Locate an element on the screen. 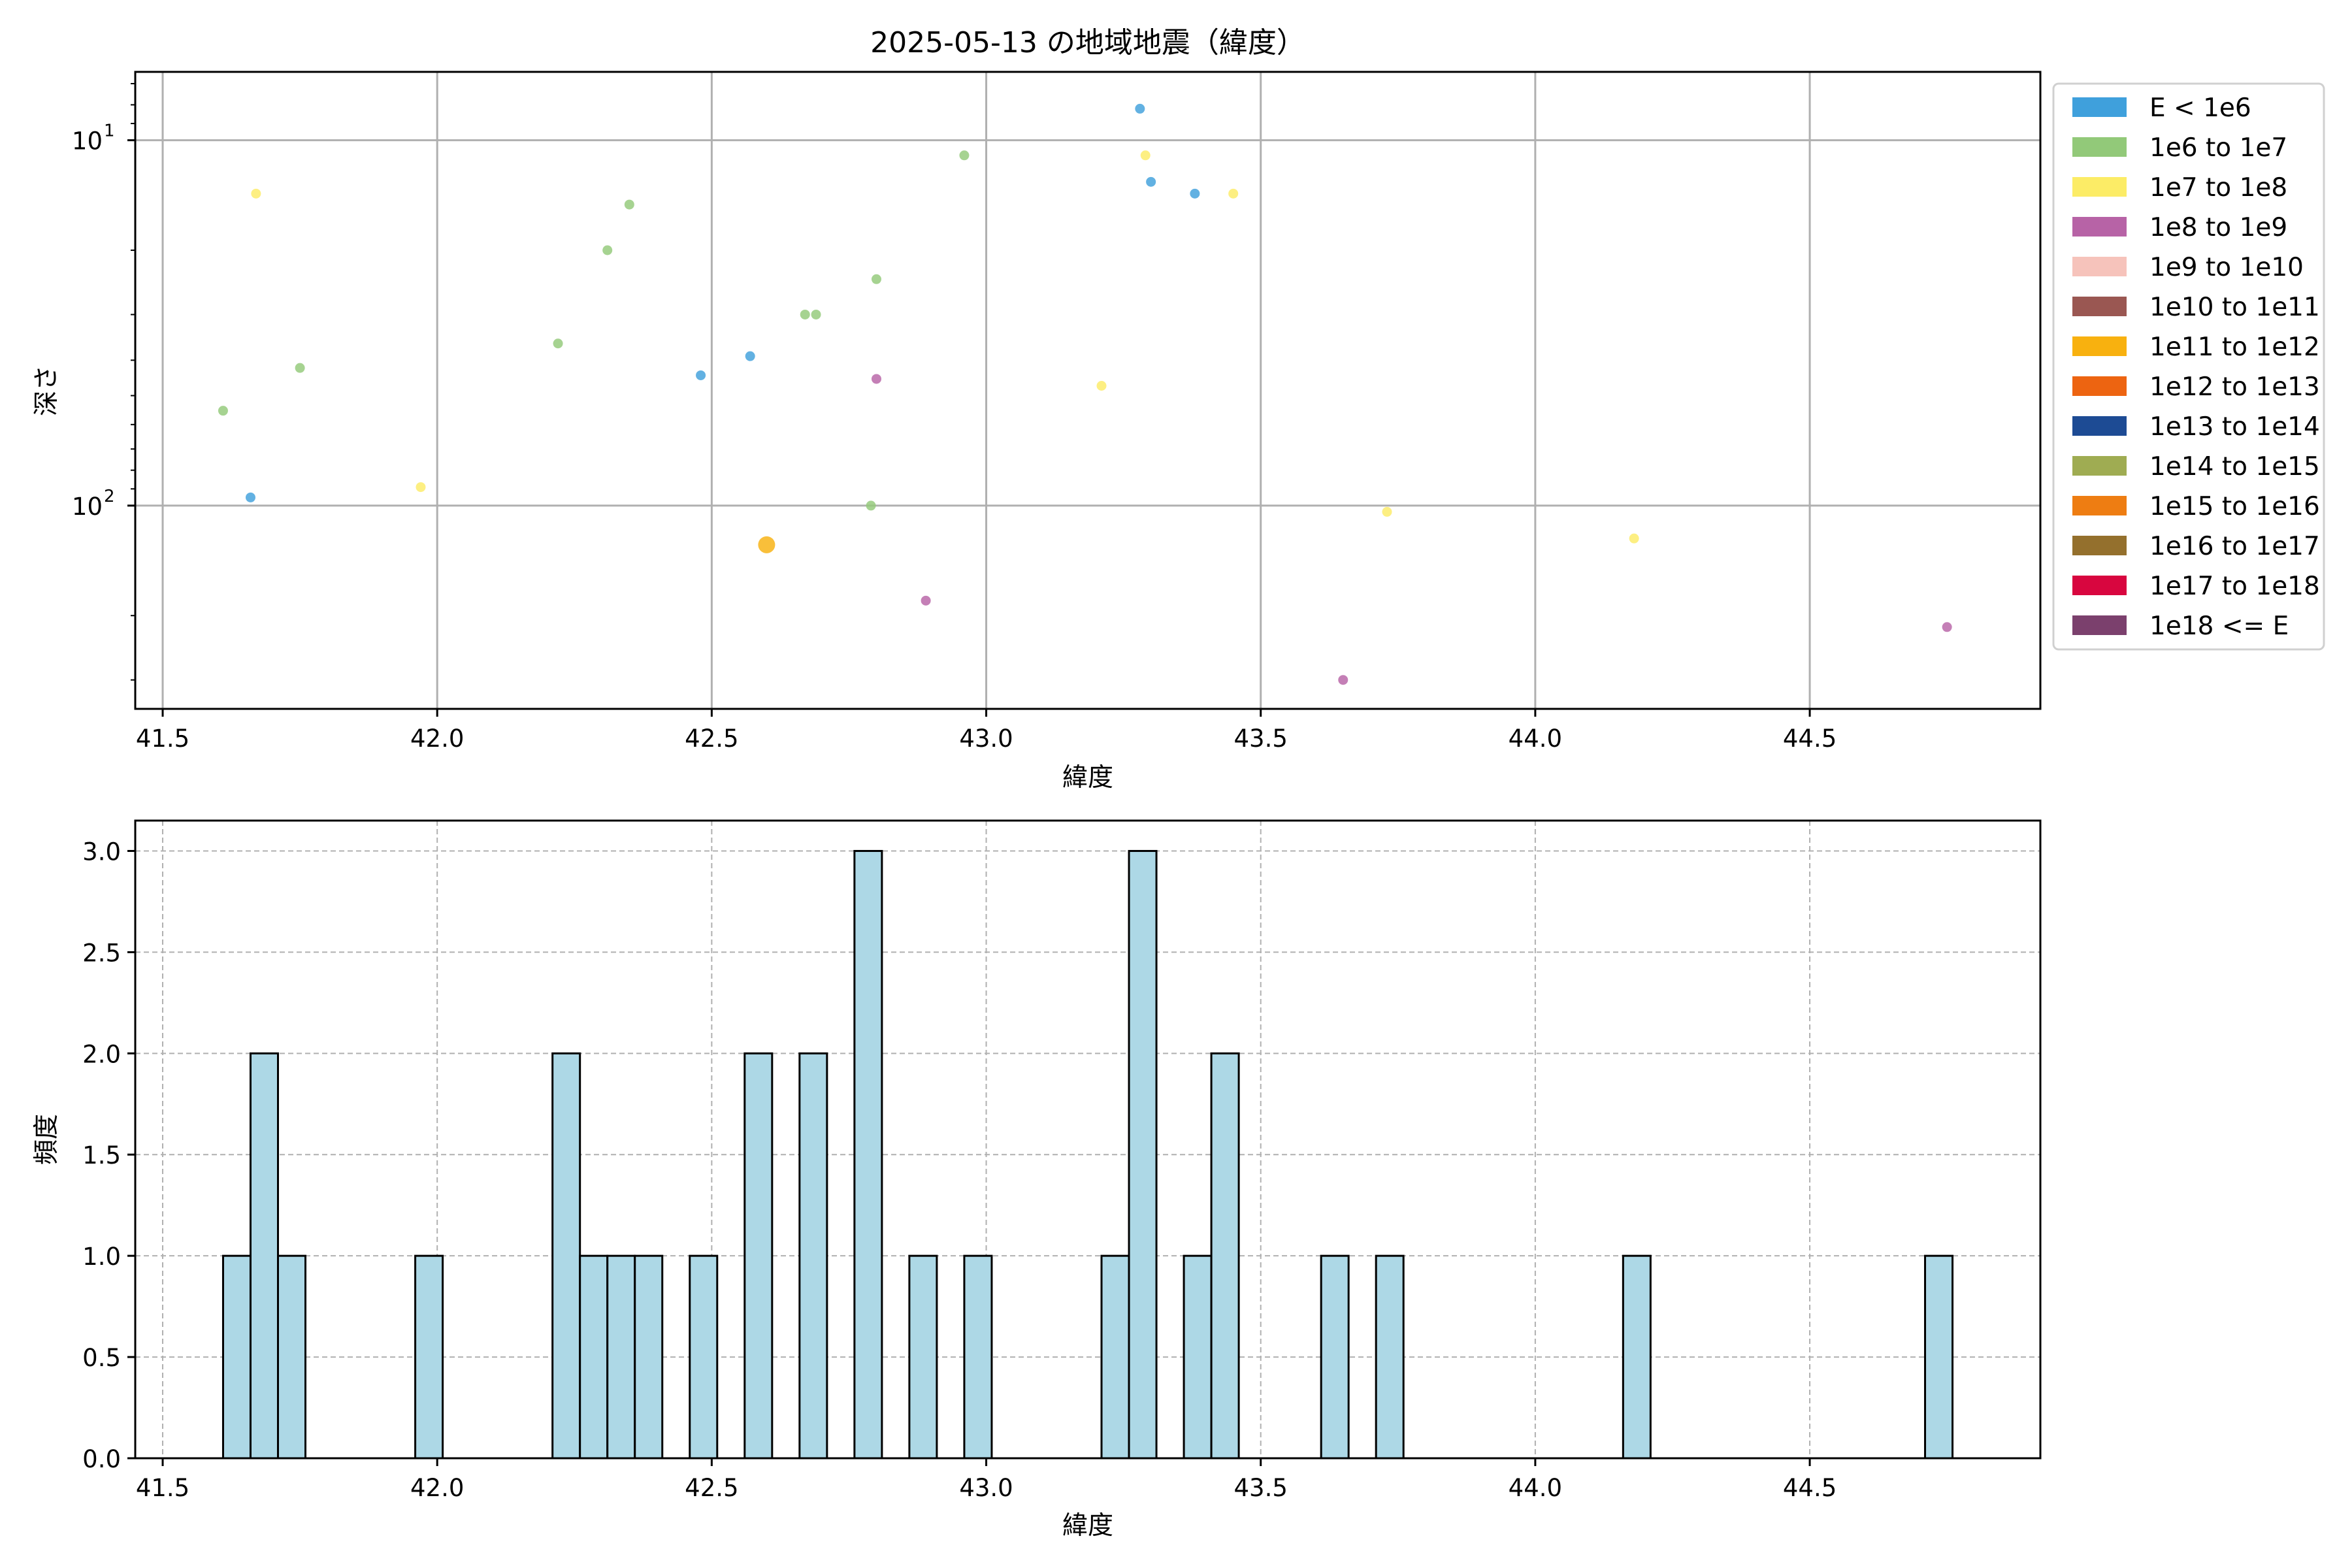 Image resolution: width=2352 pixels, height=1568 pixels. histogram-y-axis-label: 頻度 is located at coordinates (46, 1139).